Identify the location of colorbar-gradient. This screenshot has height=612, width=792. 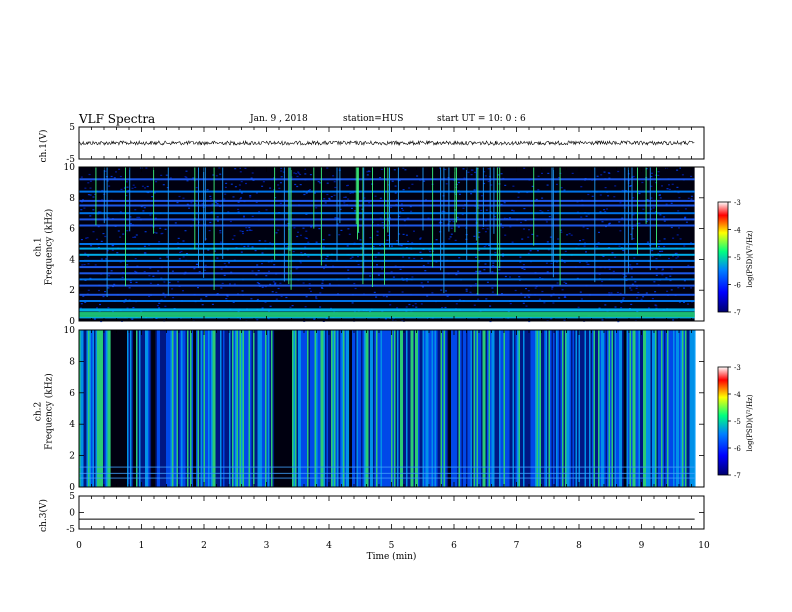
(723, 421).